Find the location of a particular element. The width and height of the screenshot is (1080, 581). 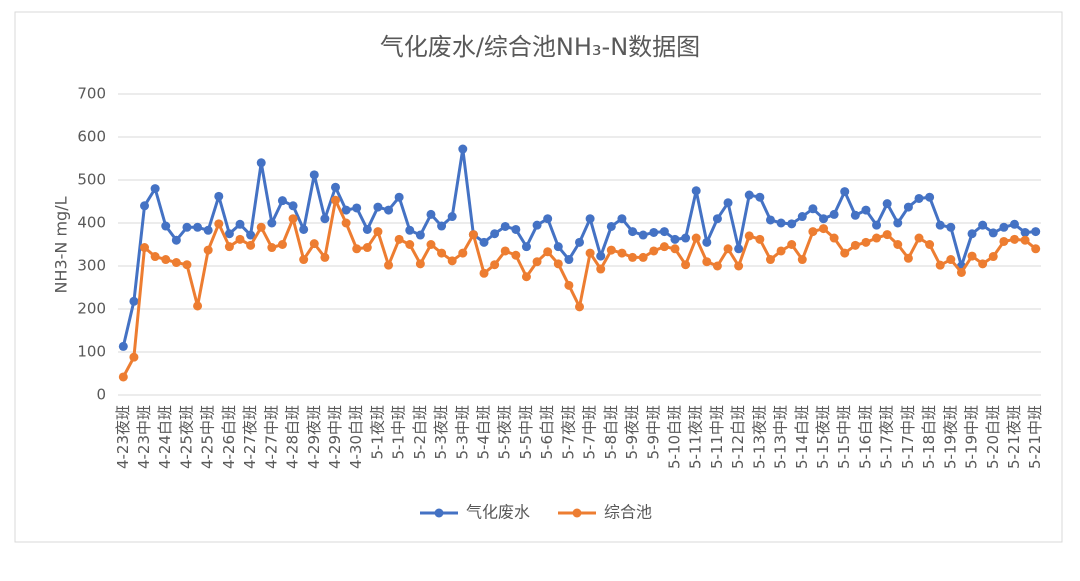

x-tick-label: 4-28白班 is located at coordinates (293, 437).